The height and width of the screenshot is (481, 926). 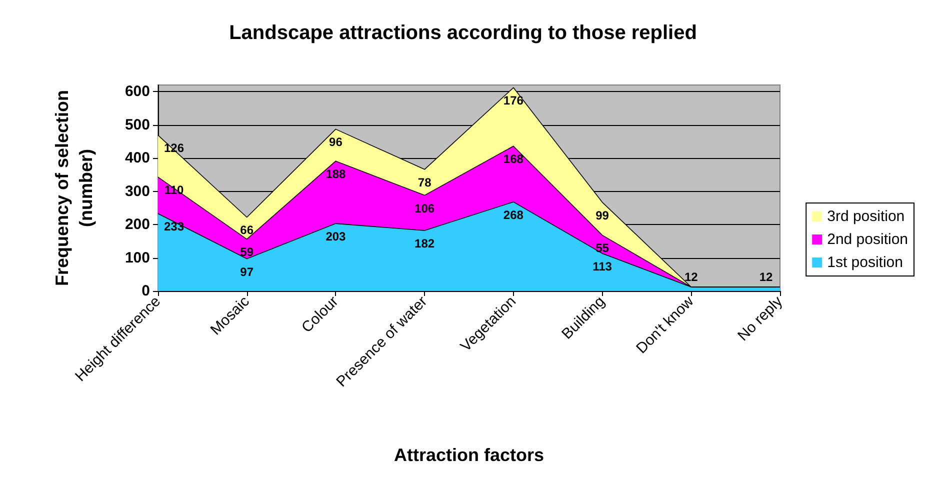 I want to click on y-tick-label: 100, so click(x=137, y=257).